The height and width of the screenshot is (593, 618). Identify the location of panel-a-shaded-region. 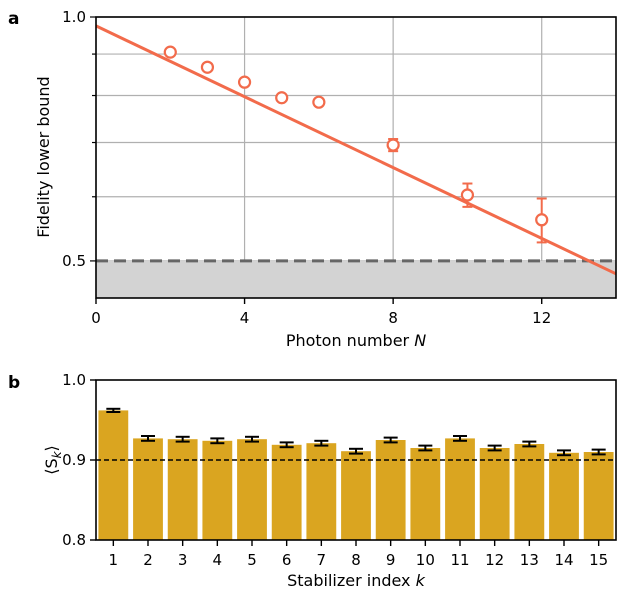
(356, 279).